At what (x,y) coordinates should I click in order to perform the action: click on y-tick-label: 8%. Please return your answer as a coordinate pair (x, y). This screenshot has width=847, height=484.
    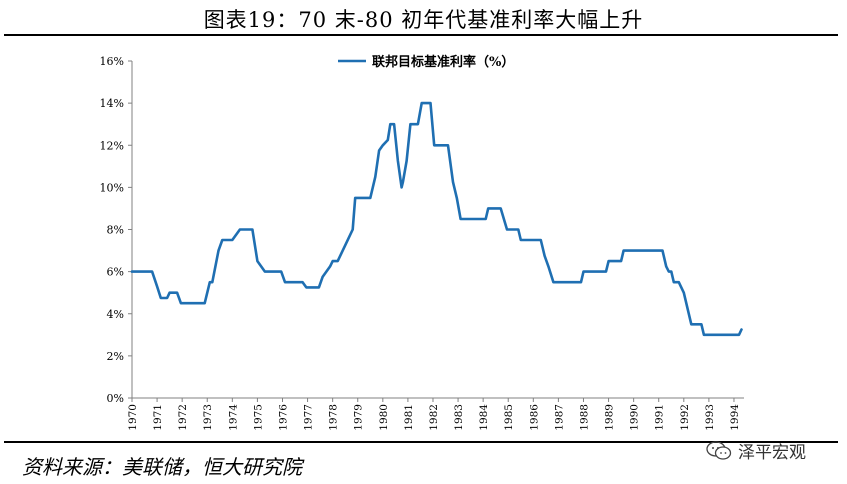
    Looking at the image, I should click on (115, 230).